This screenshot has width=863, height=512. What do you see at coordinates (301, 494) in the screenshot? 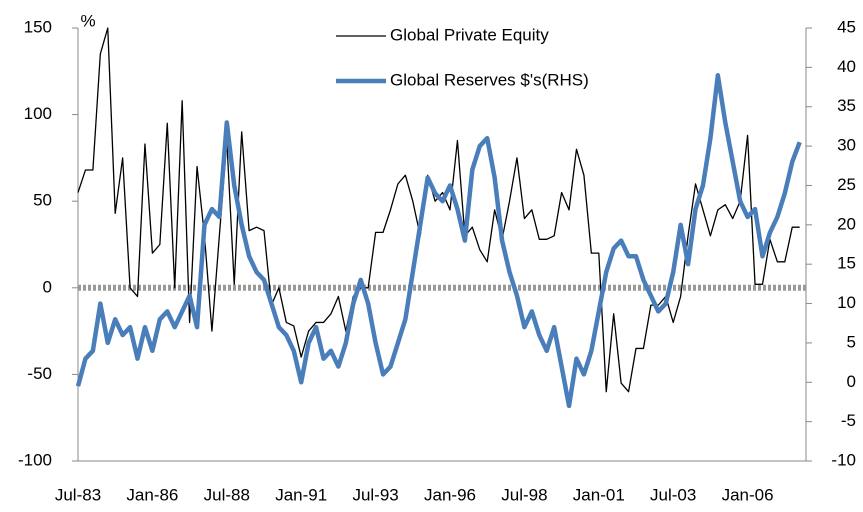
I see `x-tick-label: Jan-91` at bounding box center [301, 494].